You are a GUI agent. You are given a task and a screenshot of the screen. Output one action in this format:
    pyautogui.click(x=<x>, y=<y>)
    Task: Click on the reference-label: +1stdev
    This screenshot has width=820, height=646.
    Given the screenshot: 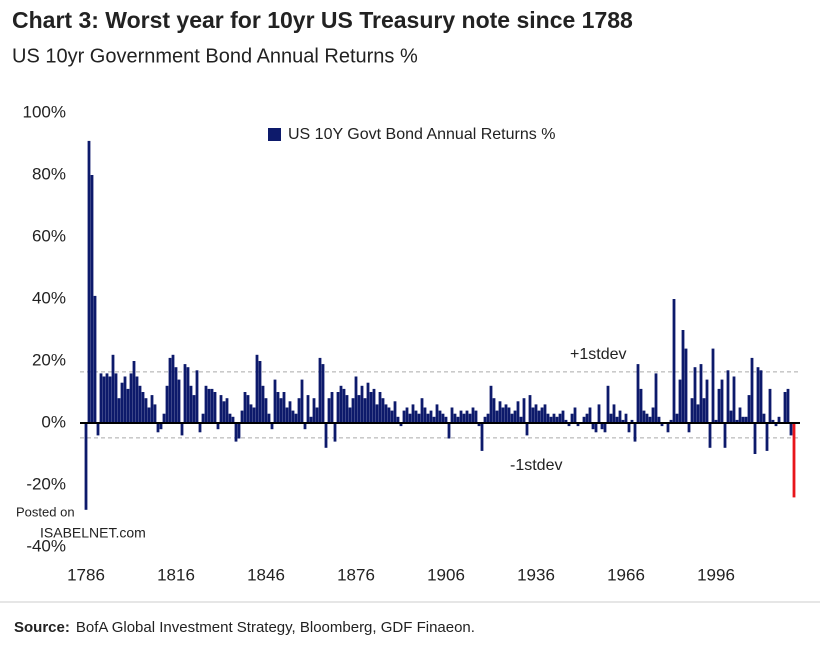 What is the action you would take?
    pyautogui.click(x=598, y=354)
    